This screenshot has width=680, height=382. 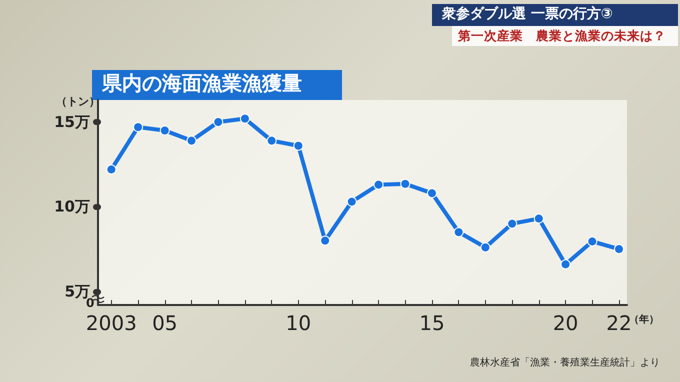 What do you see at coordinates (111, 323) in the screenshot?
I see `x-tick-label: 2003` at bounding box center [111, 323].